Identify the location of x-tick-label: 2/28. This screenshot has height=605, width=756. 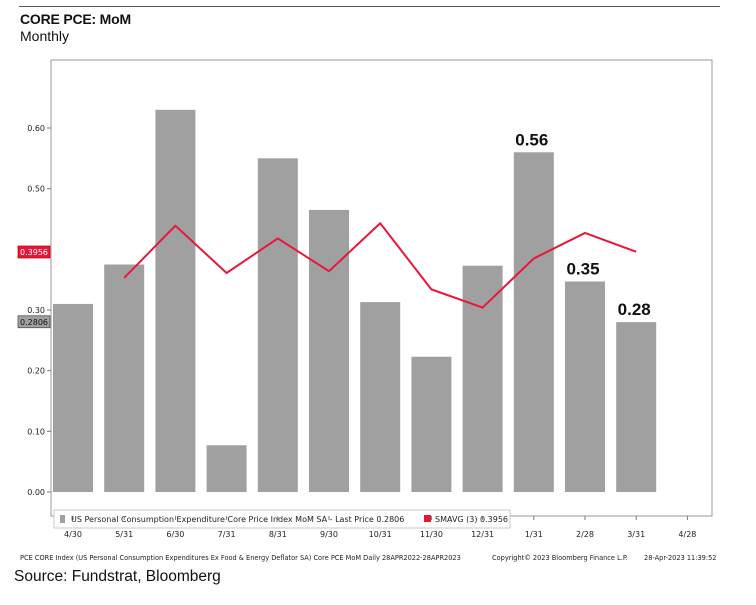
(585, 534).